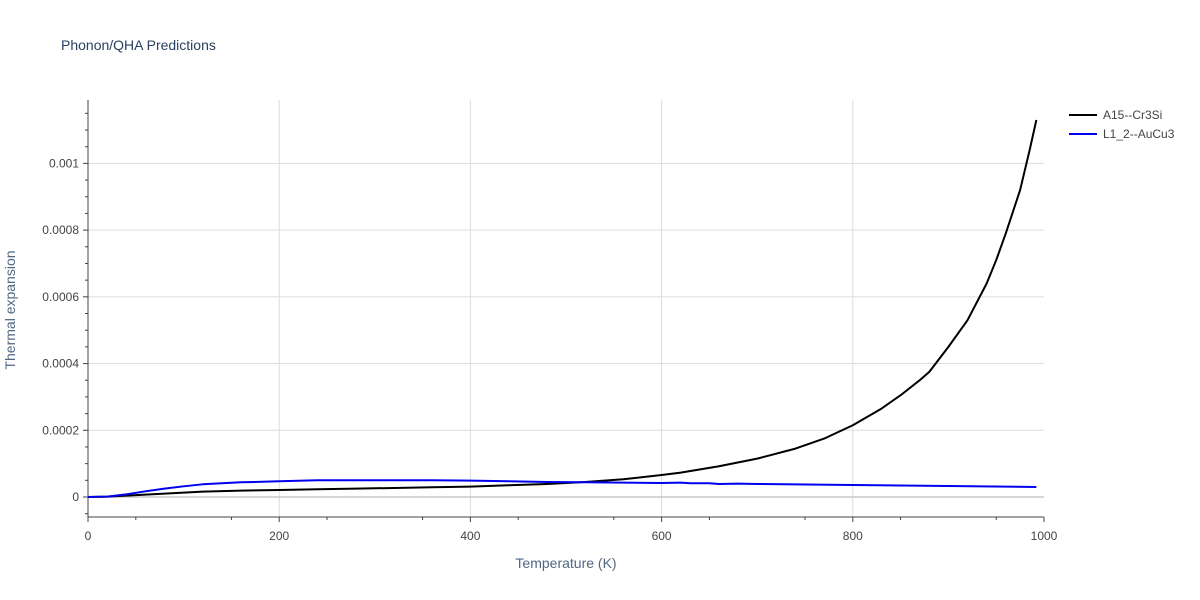  I want to click on y-tick-label: 0, so click(75, 497).